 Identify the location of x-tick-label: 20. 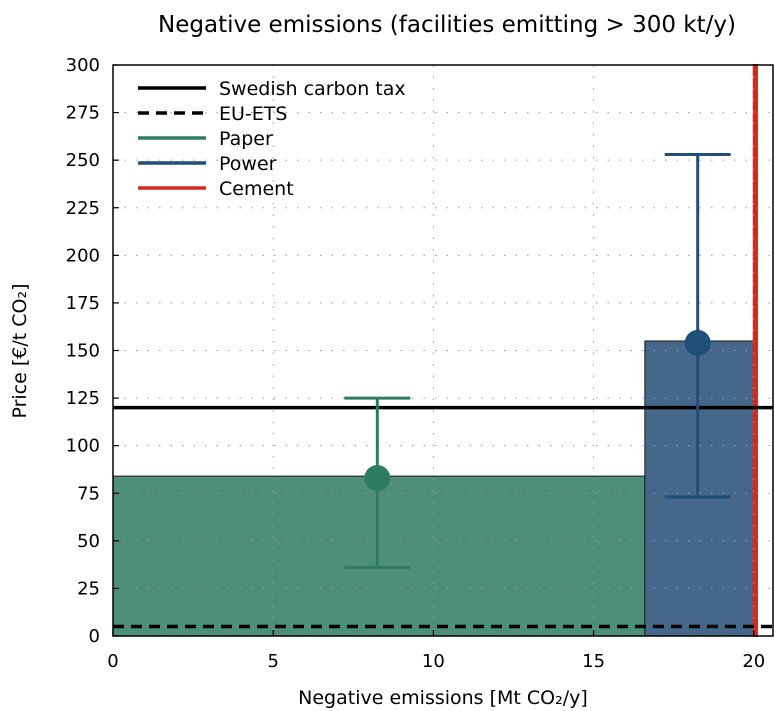
(753, 661).